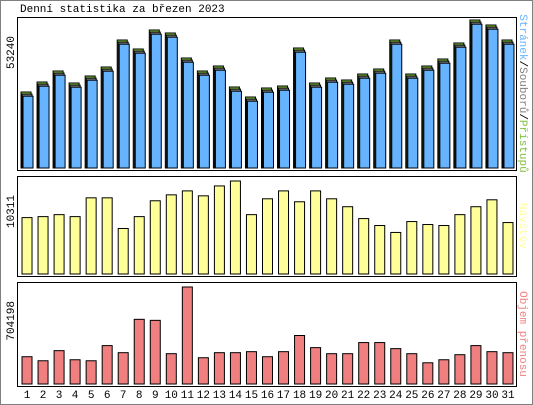 This screenshot has height=405, width=533. Describe the element at coordinates (396, 396) in the screenshot. I see `x-tick-label: 24` at that location.